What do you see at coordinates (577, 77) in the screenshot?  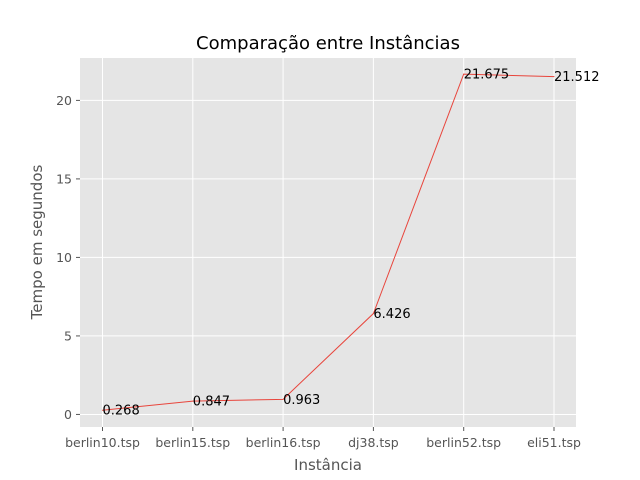 I see `data-label: 21.512` at bounding box center [577, 77].